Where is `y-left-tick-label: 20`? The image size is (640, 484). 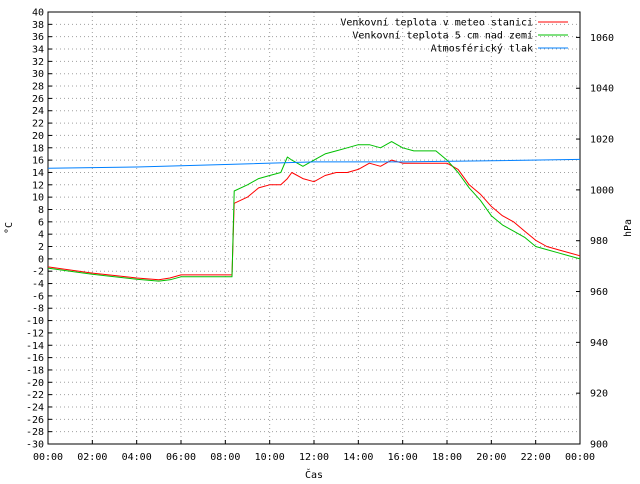 y-left-tick-label: 20 is located at coordinates (38, 136).